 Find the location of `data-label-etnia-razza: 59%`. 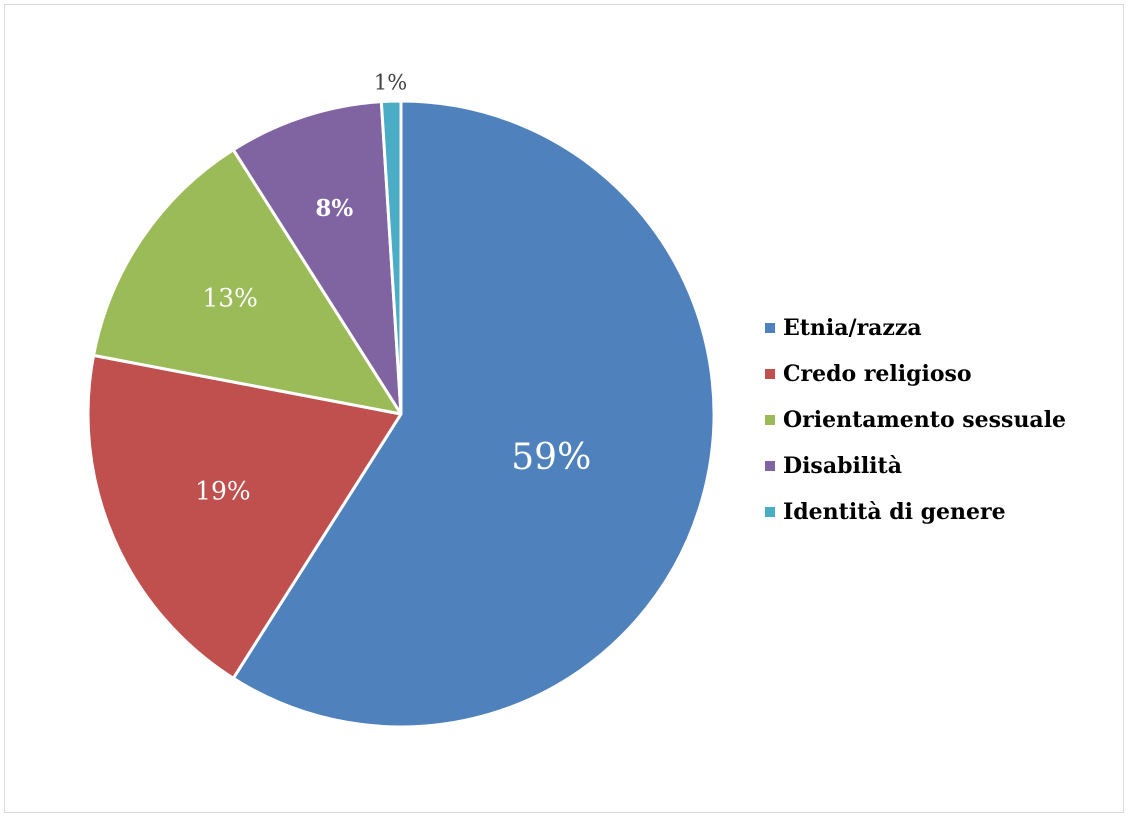

data-label-etnia-razza: 59% is located at coordinates (551, 457).